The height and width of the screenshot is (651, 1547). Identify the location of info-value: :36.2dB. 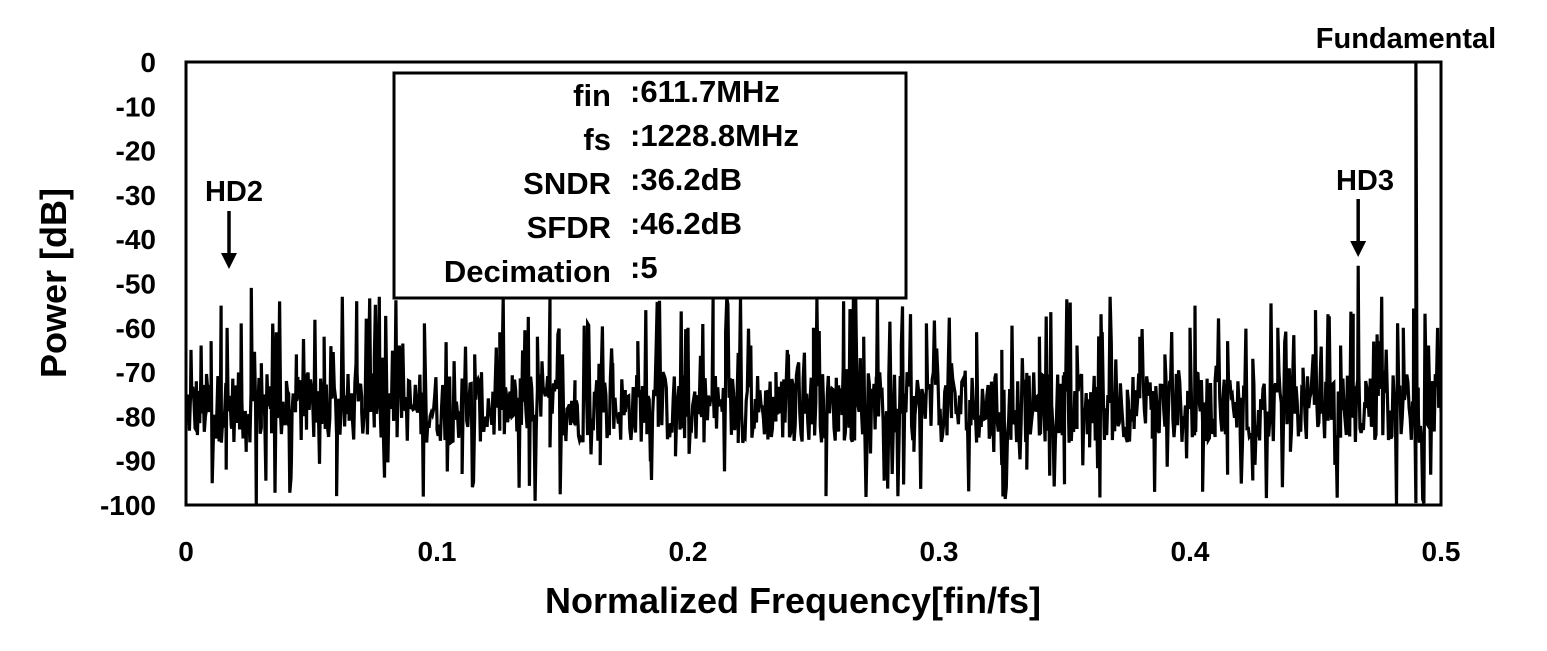
(686, 179).